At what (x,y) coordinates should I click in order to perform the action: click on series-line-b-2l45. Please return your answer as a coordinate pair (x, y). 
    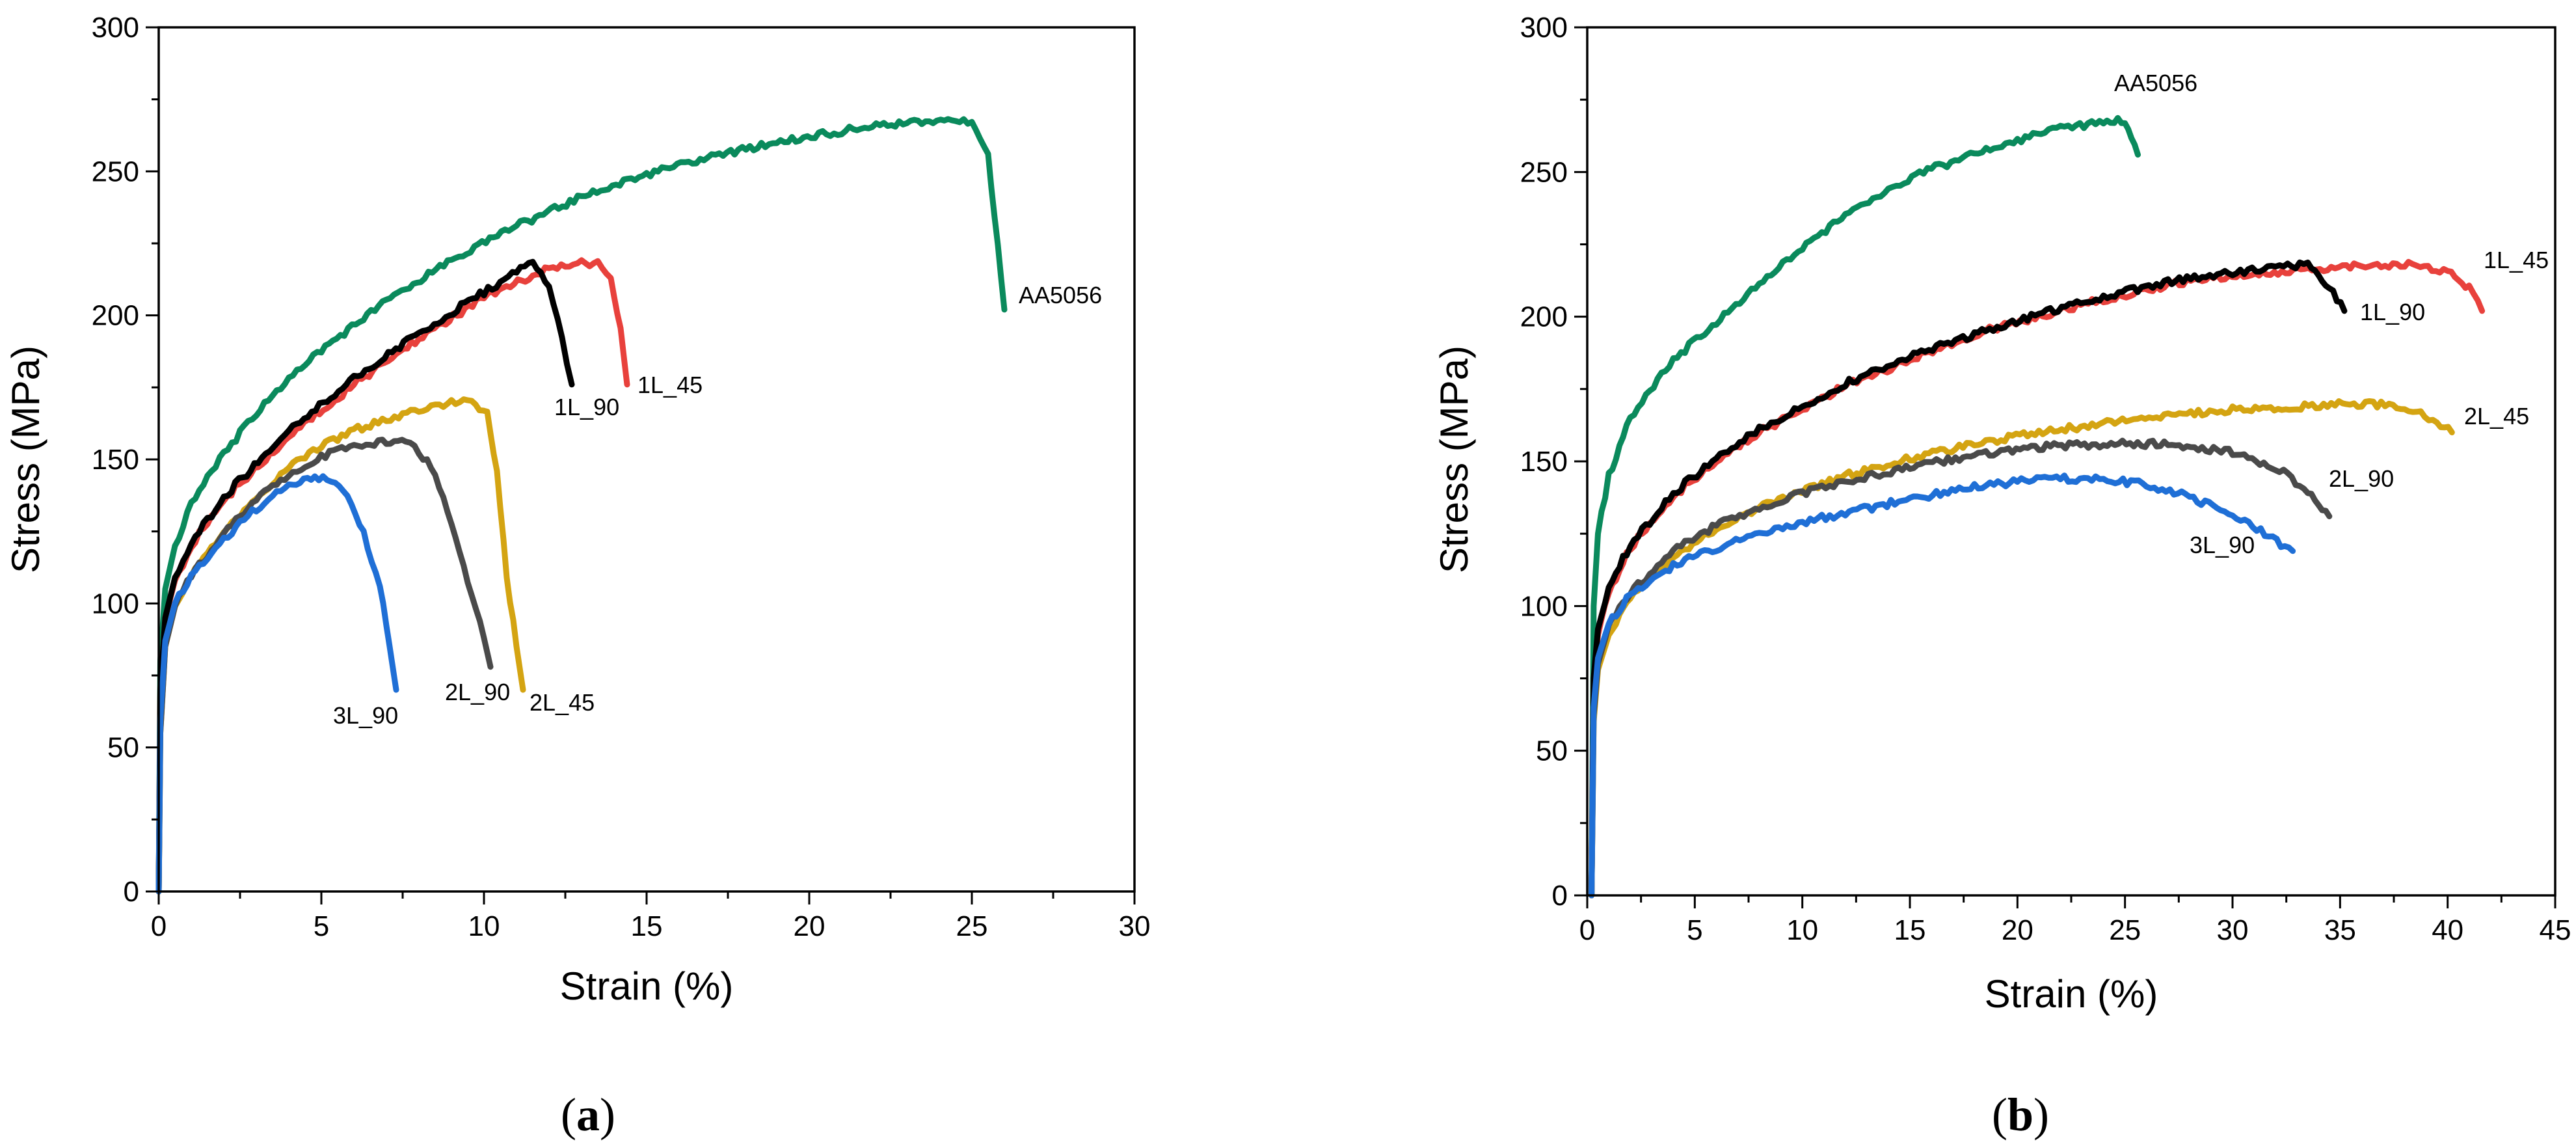
    Looking at the image, I should click on (2022, 648).